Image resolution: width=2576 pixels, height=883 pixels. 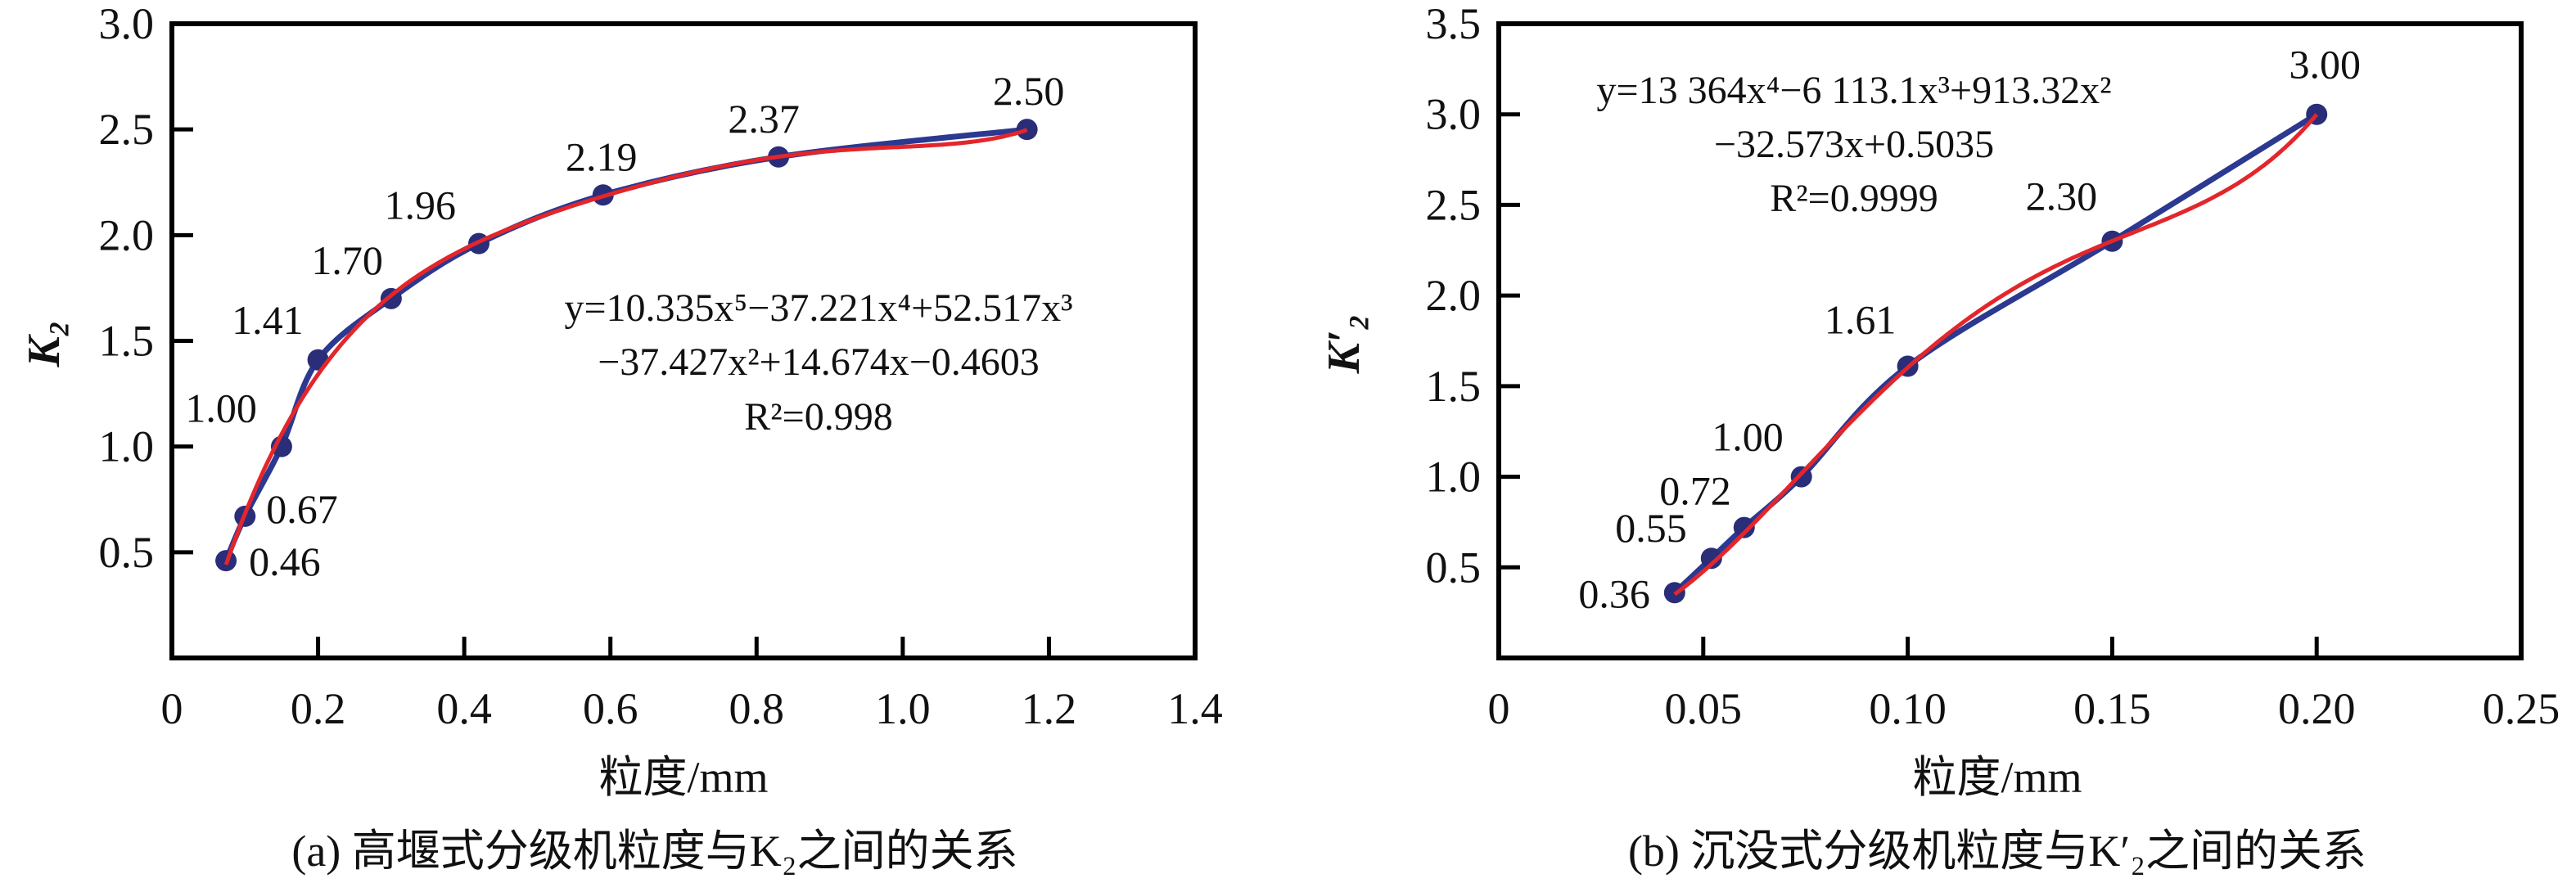 I want to click on y-axis-label: K₂, so click(x=44, y=344).